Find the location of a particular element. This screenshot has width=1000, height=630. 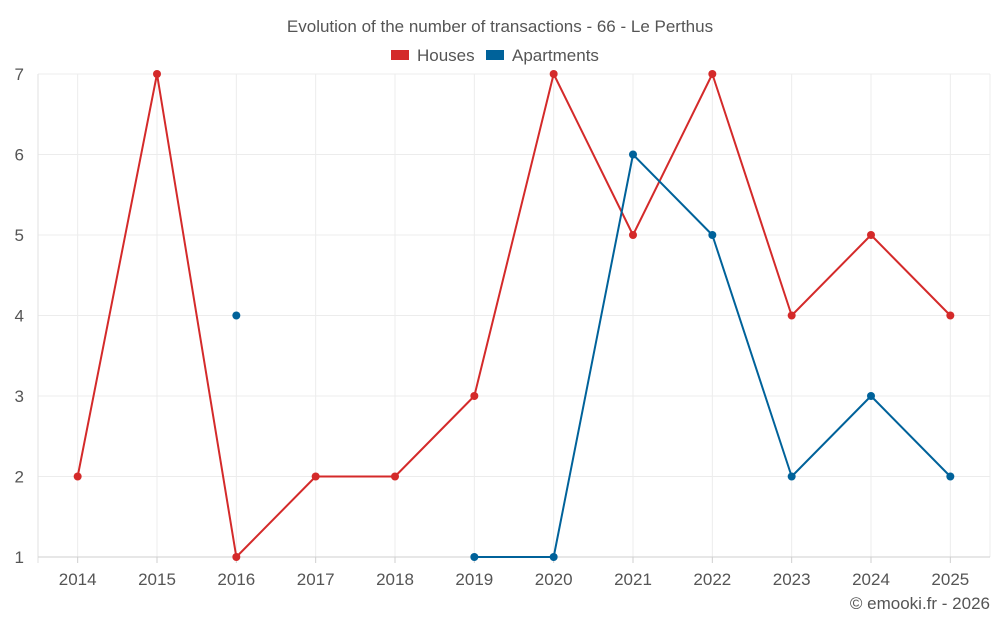

x-tick-label-2019: 2019 is located at coordinates (474, 579).